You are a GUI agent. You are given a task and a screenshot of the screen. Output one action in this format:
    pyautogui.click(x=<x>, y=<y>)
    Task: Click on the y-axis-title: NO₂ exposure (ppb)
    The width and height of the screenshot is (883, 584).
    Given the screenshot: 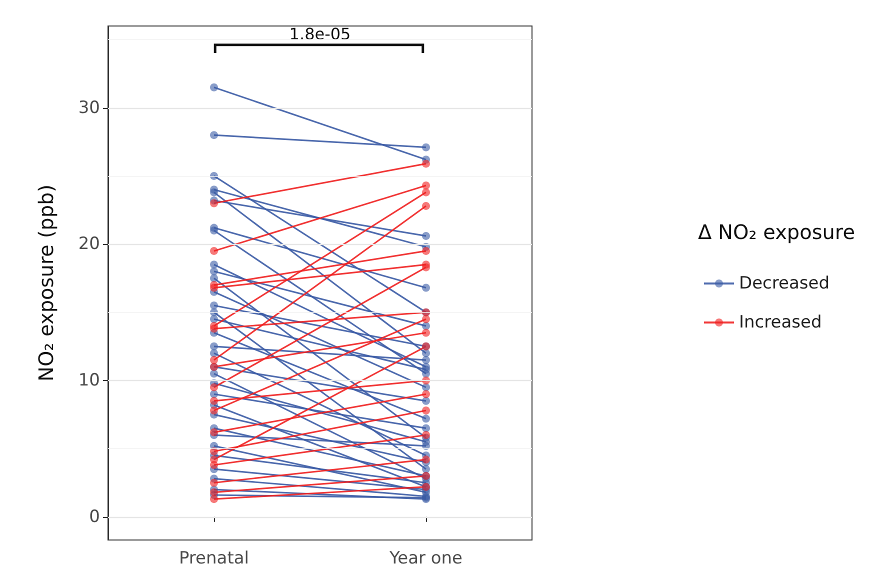 What is the action you would take?
    pyautogui.click(x=46, y=283)
    